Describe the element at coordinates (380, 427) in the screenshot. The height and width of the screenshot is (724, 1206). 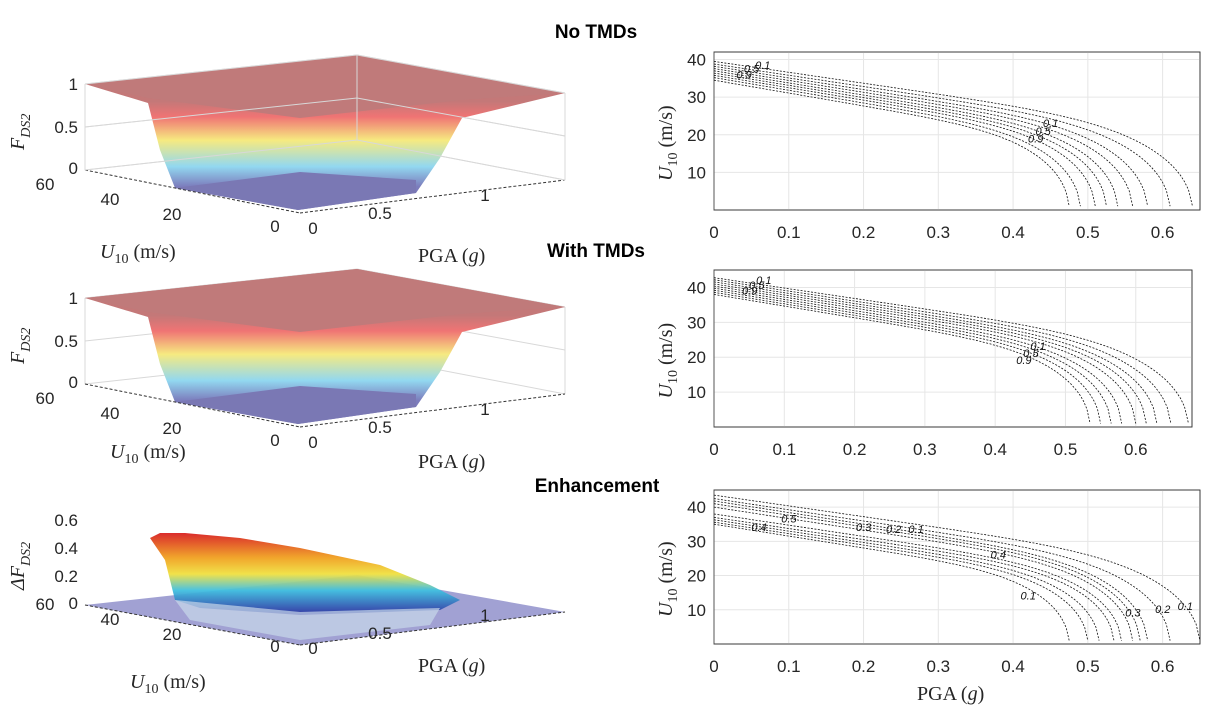
I see `pga-tick-label: 0.5` at that location.